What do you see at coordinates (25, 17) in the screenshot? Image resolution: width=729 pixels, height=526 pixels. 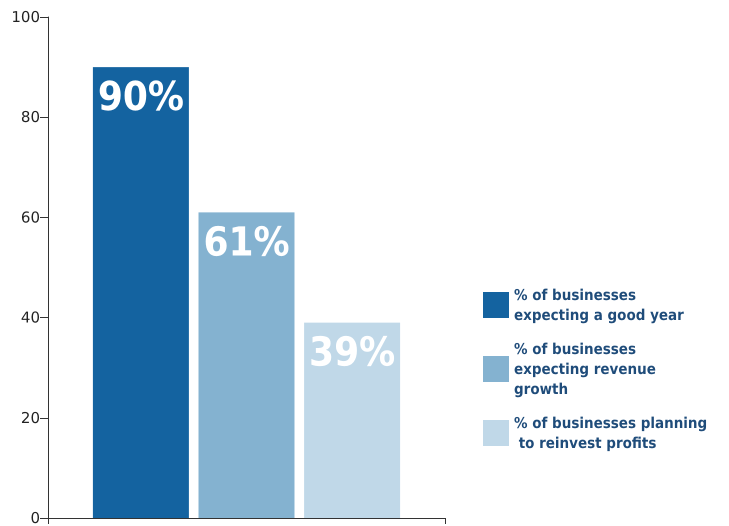 I see `y-tick-label: 100` at bounding box center [25, 17].